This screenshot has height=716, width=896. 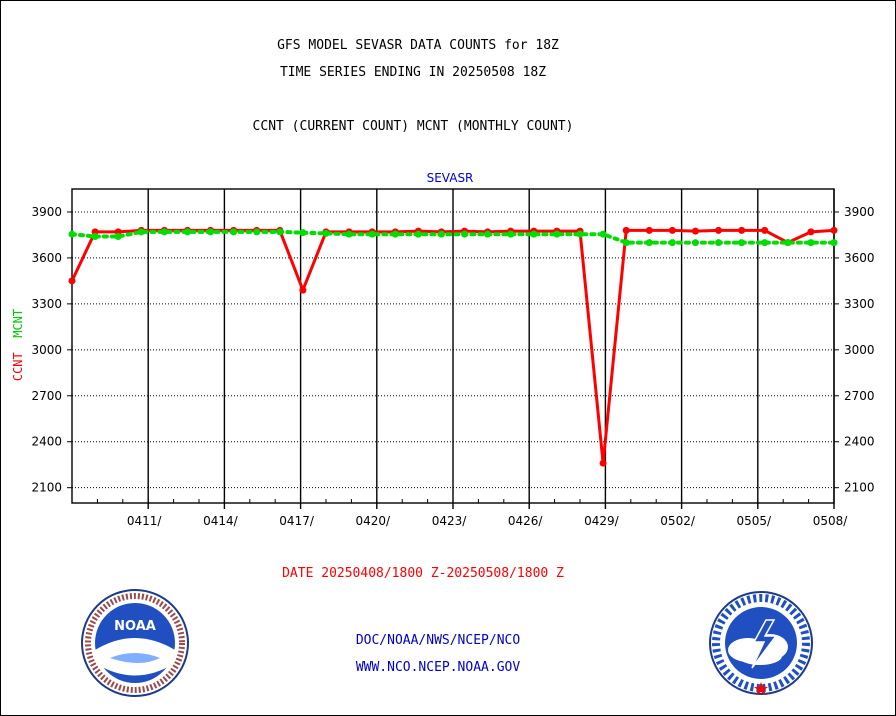 I want to click on org-label: DOC/NOAA/NWS/NCEP/NCO, so click(x=438, y=640).